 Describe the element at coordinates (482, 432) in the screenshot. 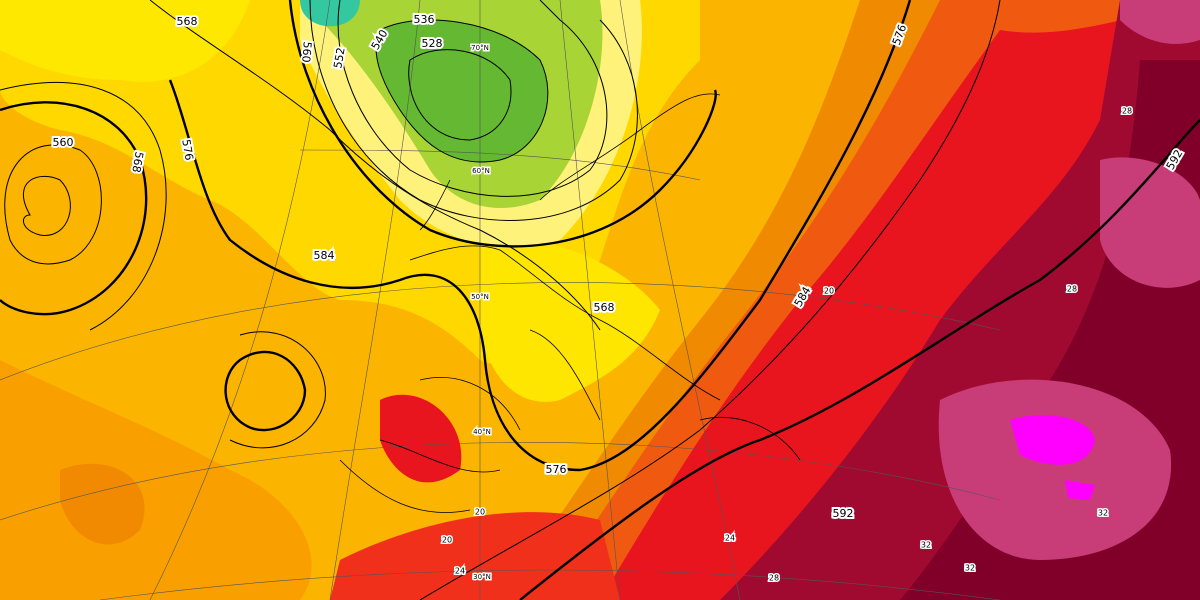

I see `latitude-label: 40°N` at that location.